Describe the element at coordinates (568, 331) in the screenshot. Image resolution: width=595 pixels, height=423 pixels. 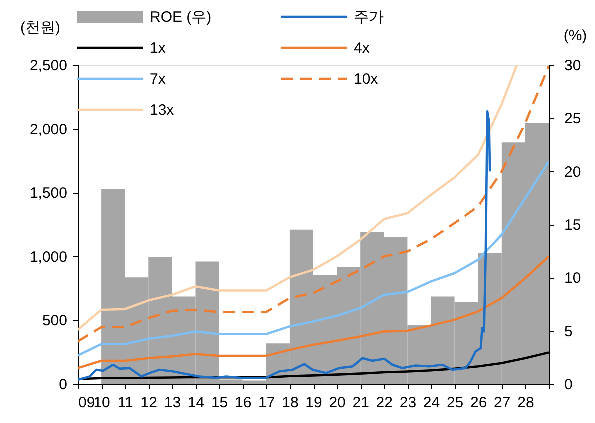
I see `y2-tick-label: 5` at that location.